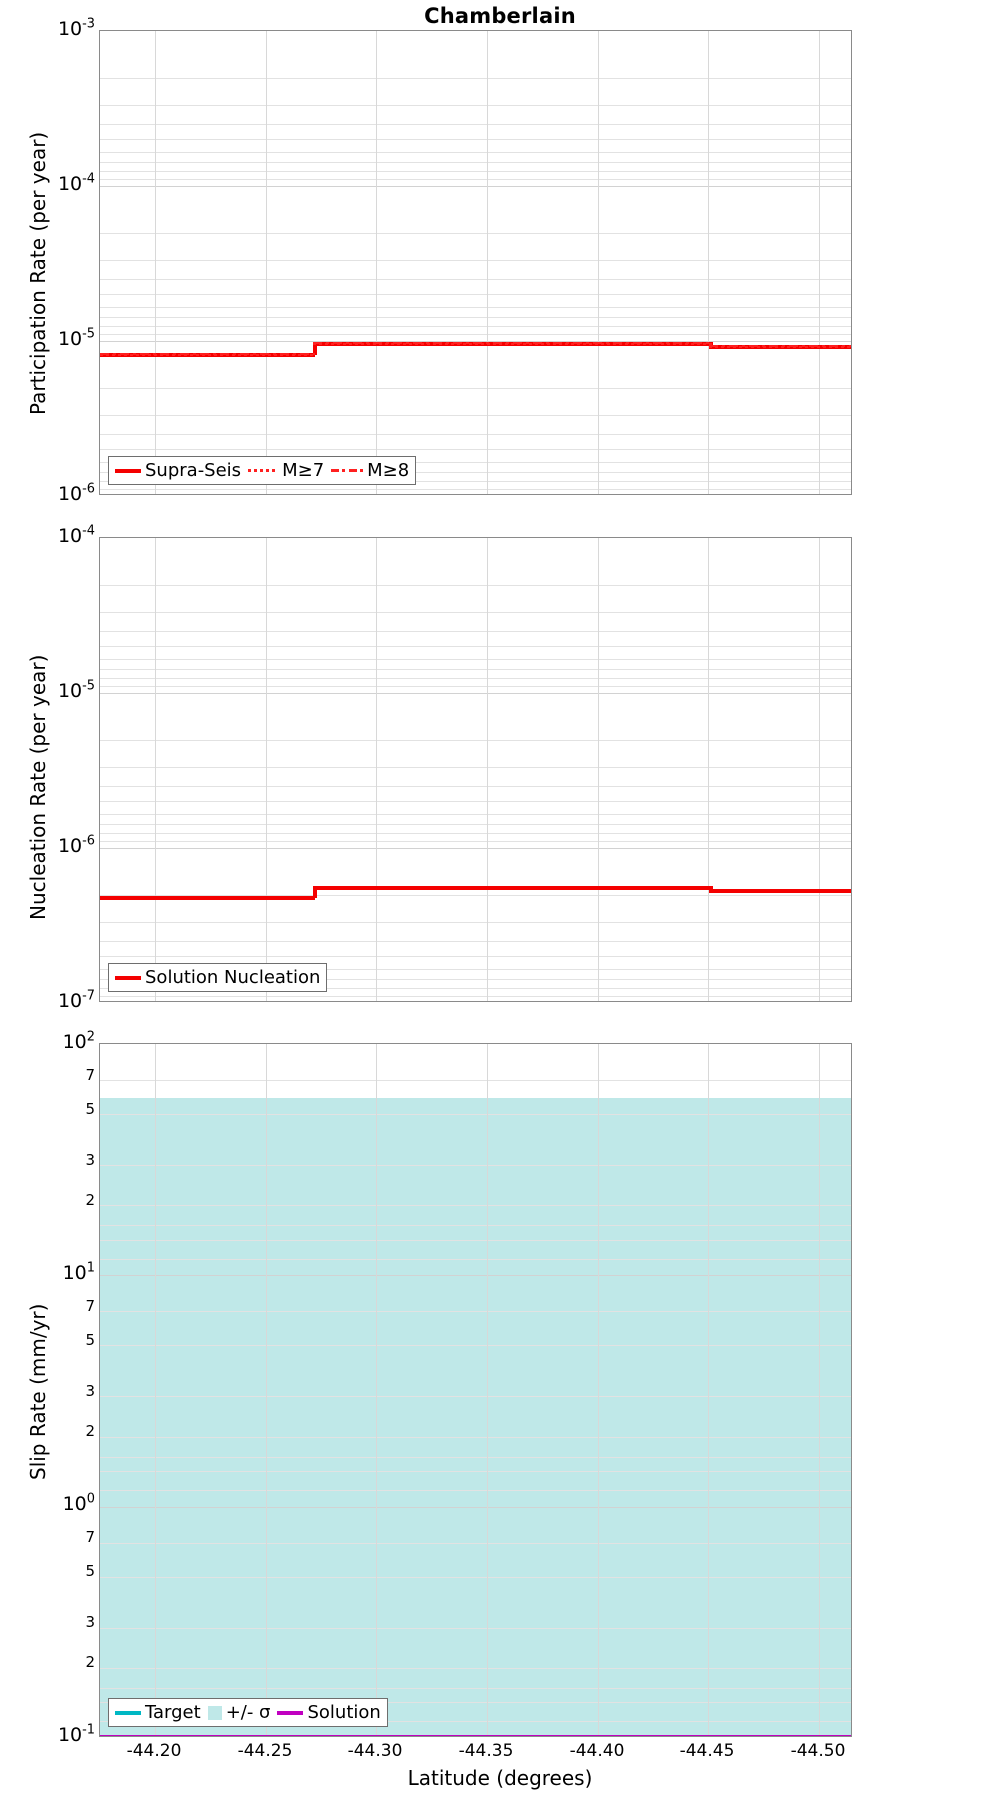  I want to click on page-title: Chamberlain, so click(500, 16).